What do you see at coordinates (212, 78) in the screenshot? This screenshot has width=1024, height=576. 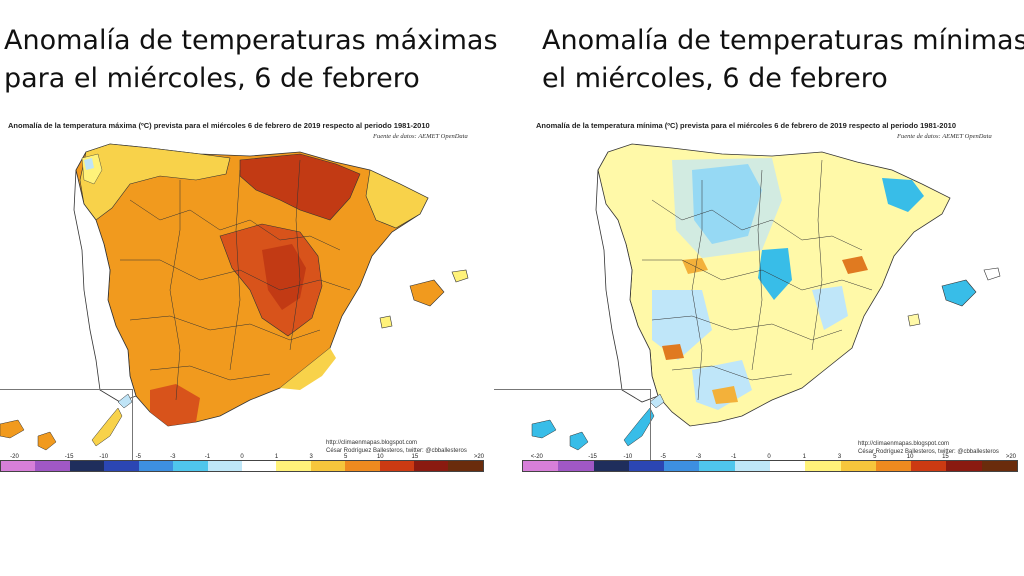 I see `headline-max-line2: para el miércoles, 6 de febrero` at bounding box center [212, 78].